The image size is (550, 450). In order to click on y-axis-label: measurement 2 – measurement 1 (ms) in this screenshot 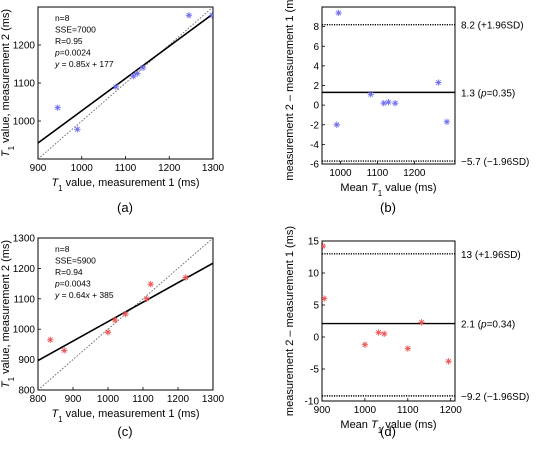, I will do `click(290, 321)`.